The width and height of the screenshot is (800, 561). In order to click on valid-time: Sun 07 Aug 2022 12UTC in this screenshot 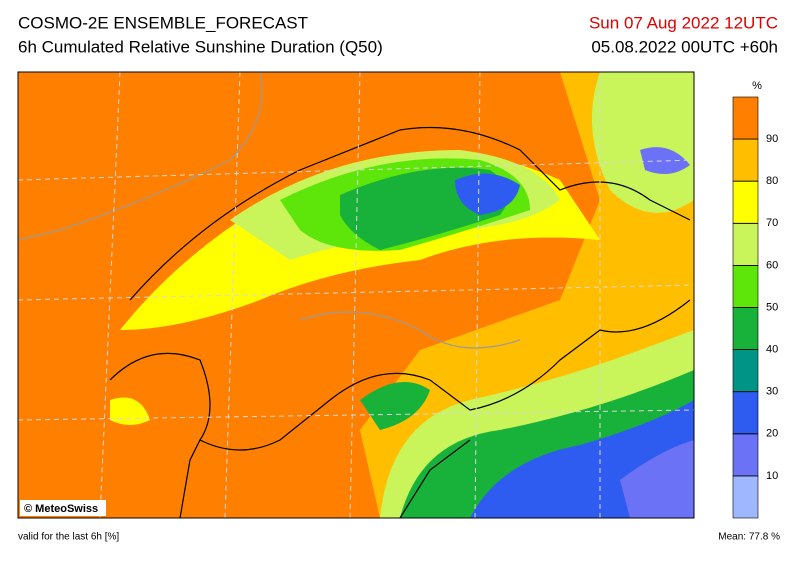, I will do `click(683, 22)`.